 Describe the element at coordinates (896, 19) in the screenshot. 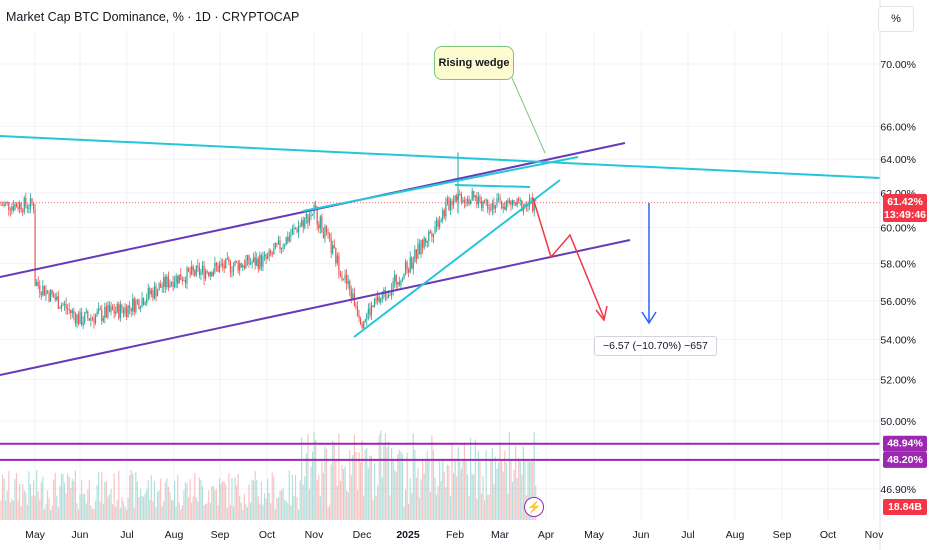

I see `percent-scale-button: %` at that location.